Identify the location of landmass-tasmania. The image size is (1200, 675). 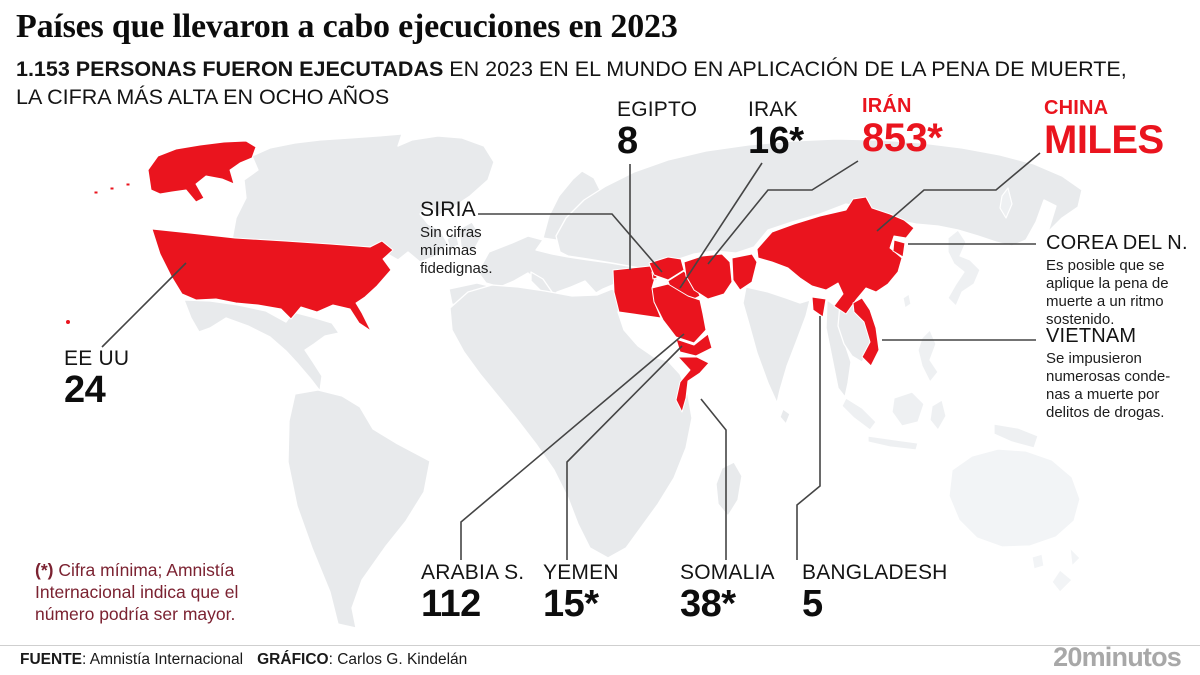
(1038, 561).